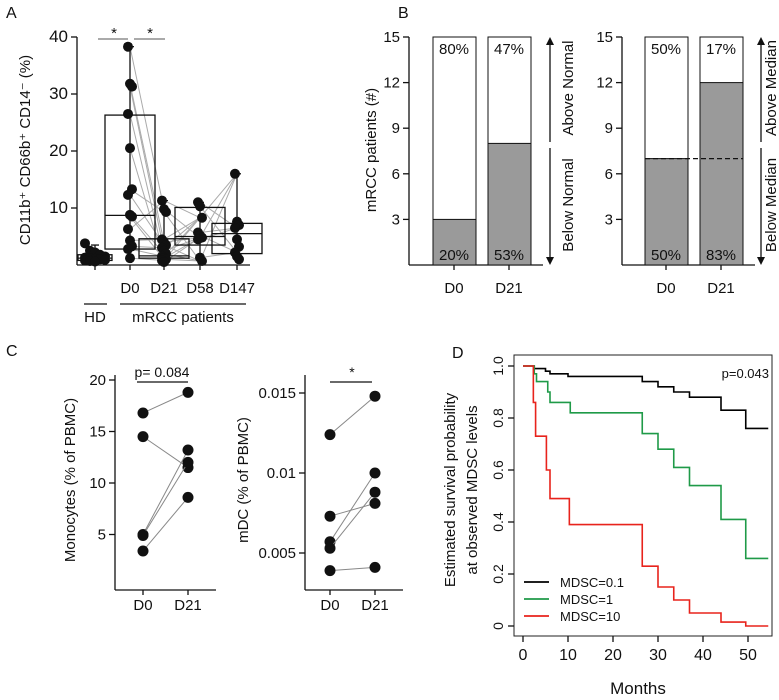 The image size is (779, 700). Describe the element at coordinates (613, 655) in the screenshot. I see `x-tick-label: 20` at that location.